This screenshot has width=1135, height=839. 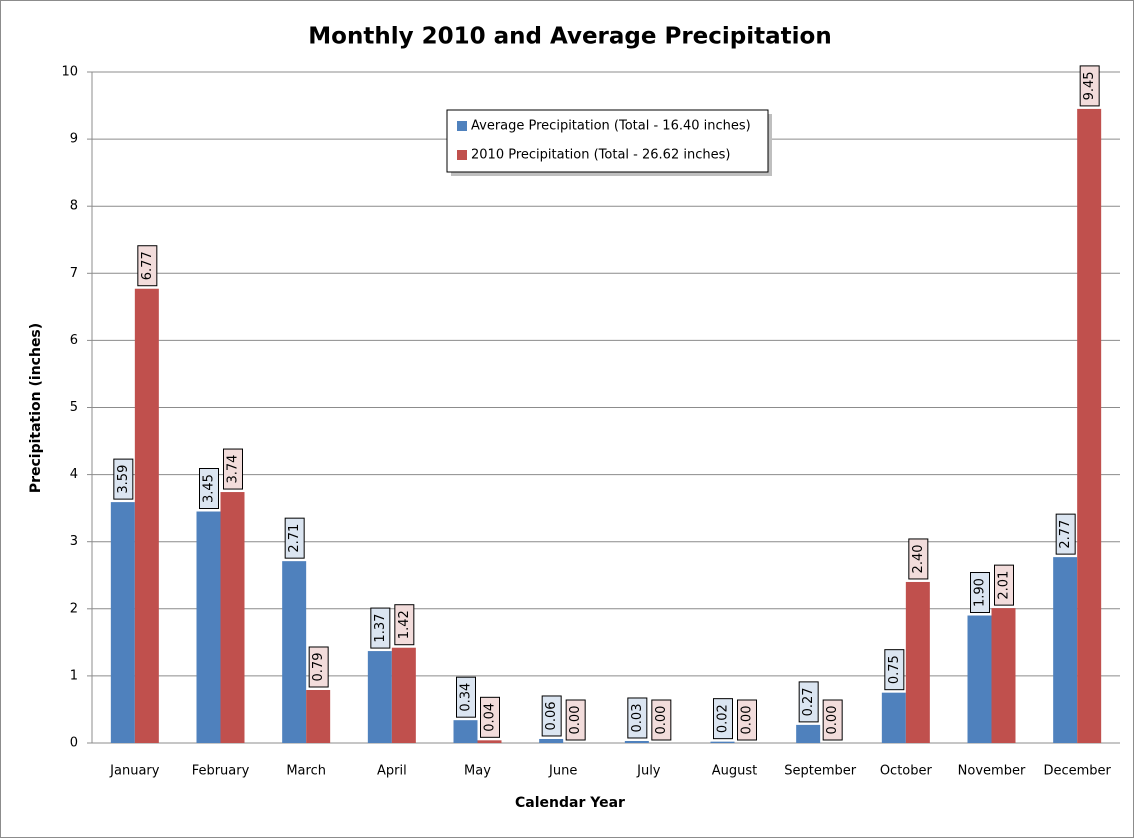 I want to click on value-label: 0.34, so click(x=466, y=697).